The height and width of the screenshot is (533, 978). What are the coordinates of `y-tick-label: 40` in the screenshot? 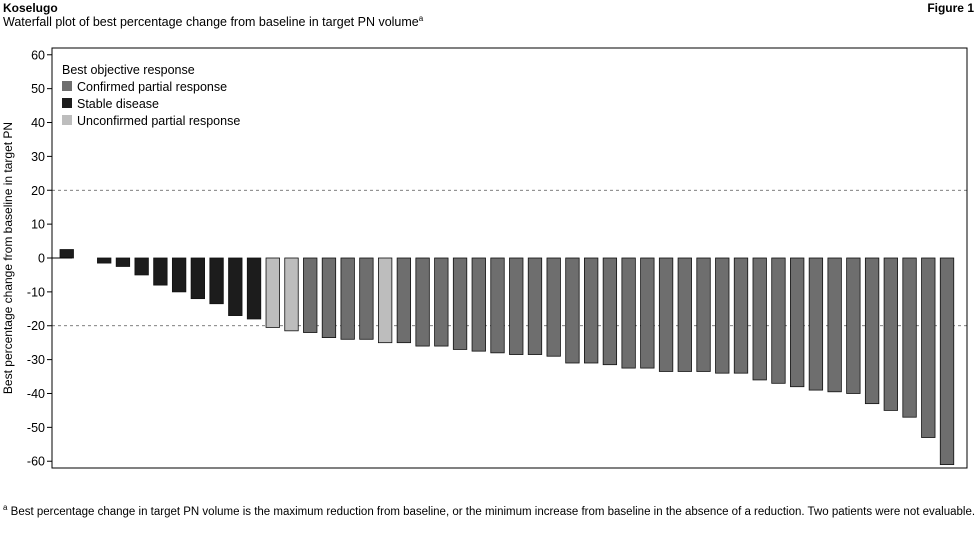 It's located at (38, 123).